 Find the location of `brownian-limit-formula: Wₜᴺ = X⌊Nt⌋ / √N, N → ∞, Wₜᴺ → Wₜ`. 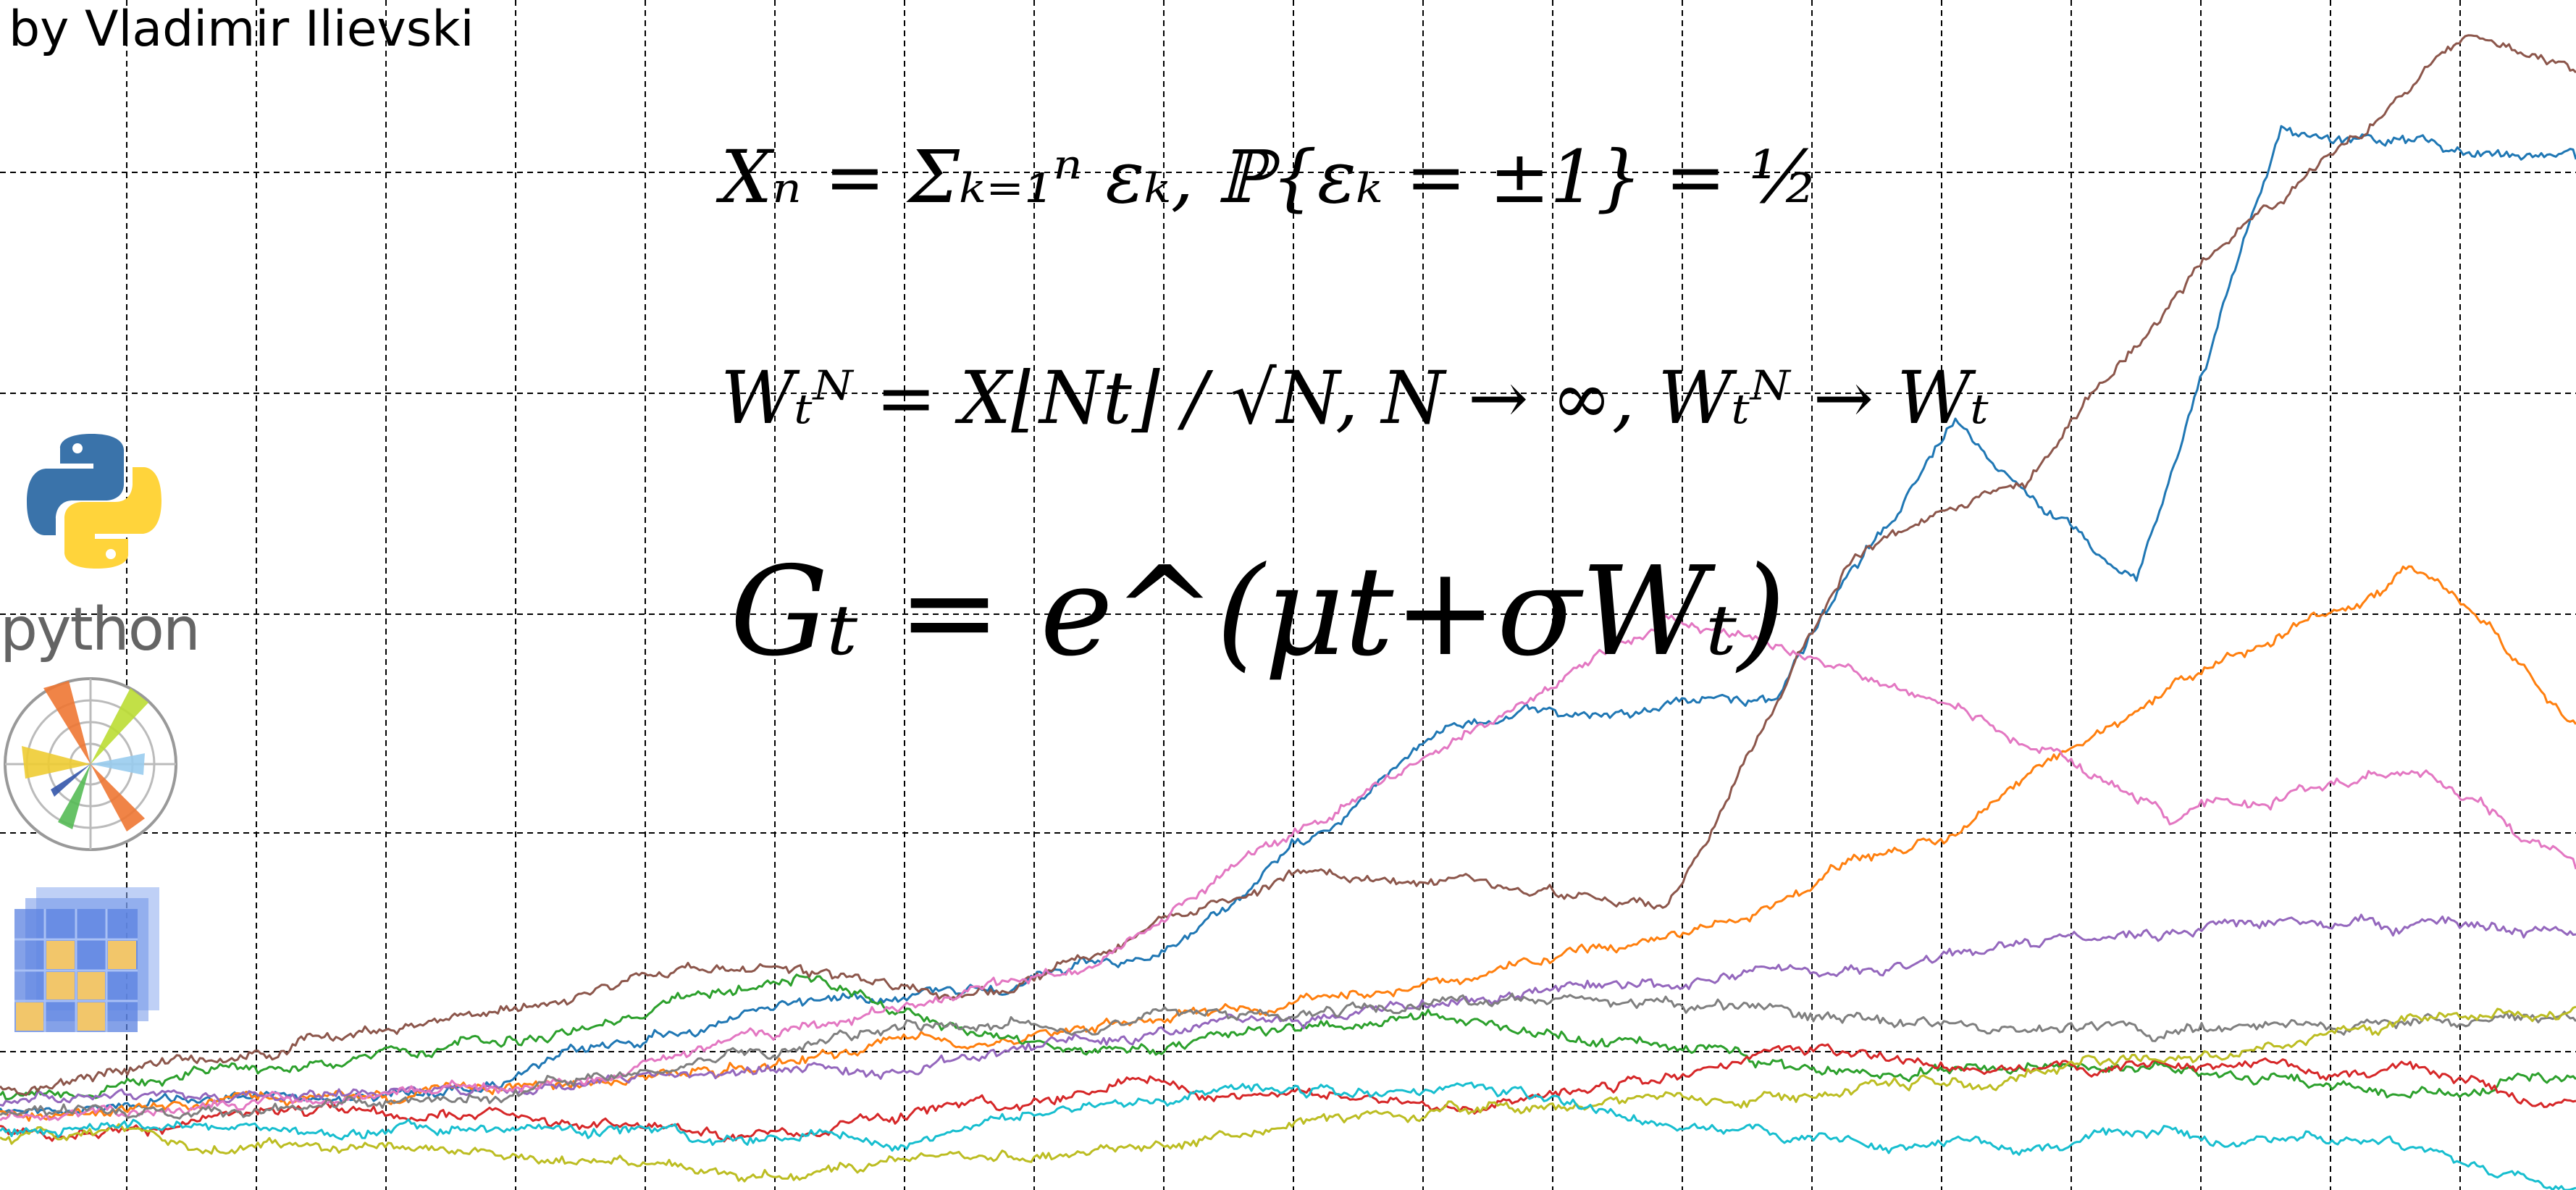

brownian-limit-formula: Wₜᴺ = X⌊Nt⌋ / √N, N → ∞, Wₜᴺ → Wₜ is located at coordinates (1355, 398).